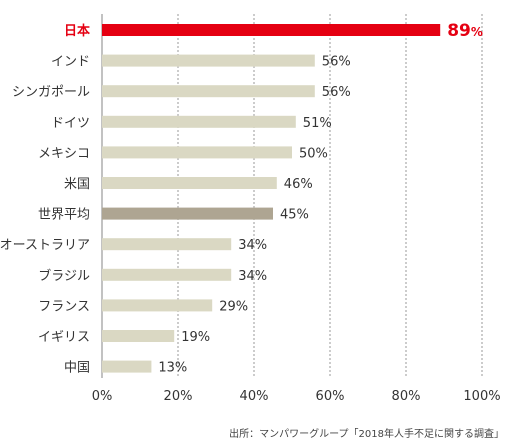 The width and height of the screenshot is (512, 446). I want to click on x-tick-label: 80%, so click(406, 396).